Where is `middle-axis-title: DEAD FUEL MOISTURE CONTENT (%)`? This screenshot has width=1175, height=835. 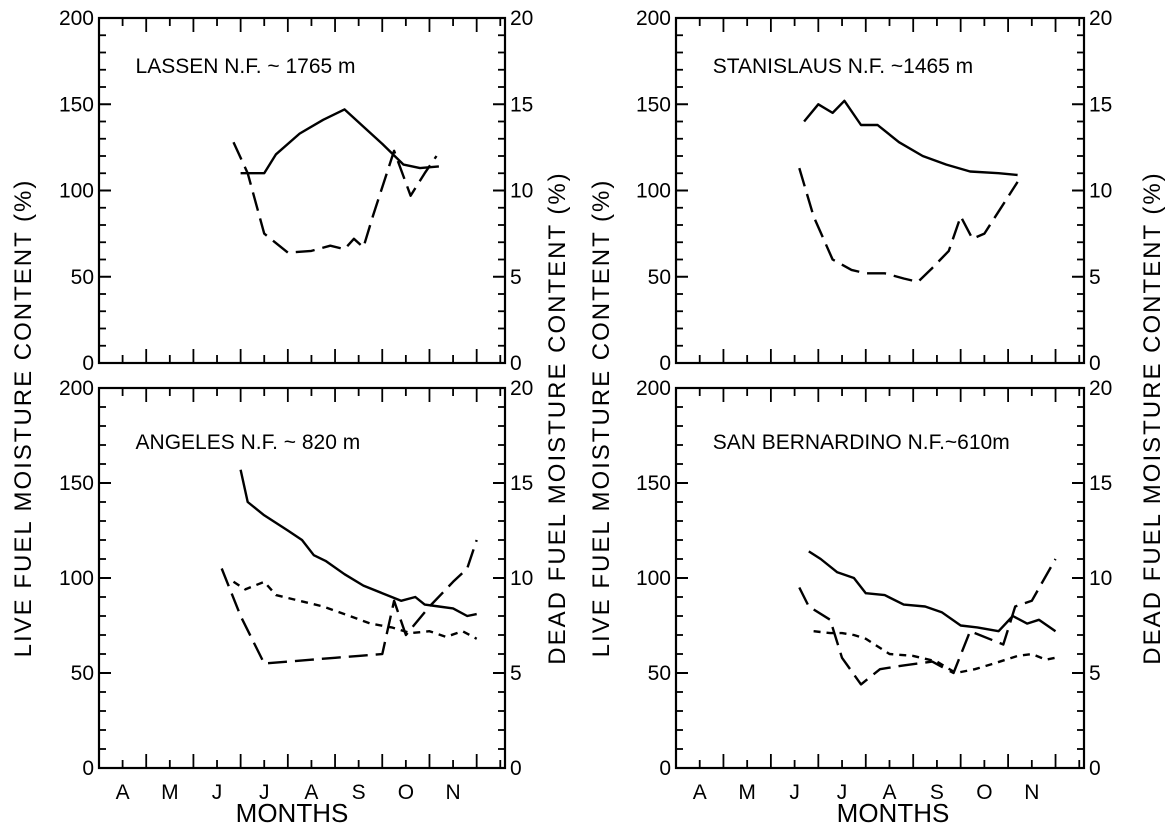 middle-axis-title: DEAD FUEL MOISTURE CONTENT (%) is located at coordinates (557, 417).